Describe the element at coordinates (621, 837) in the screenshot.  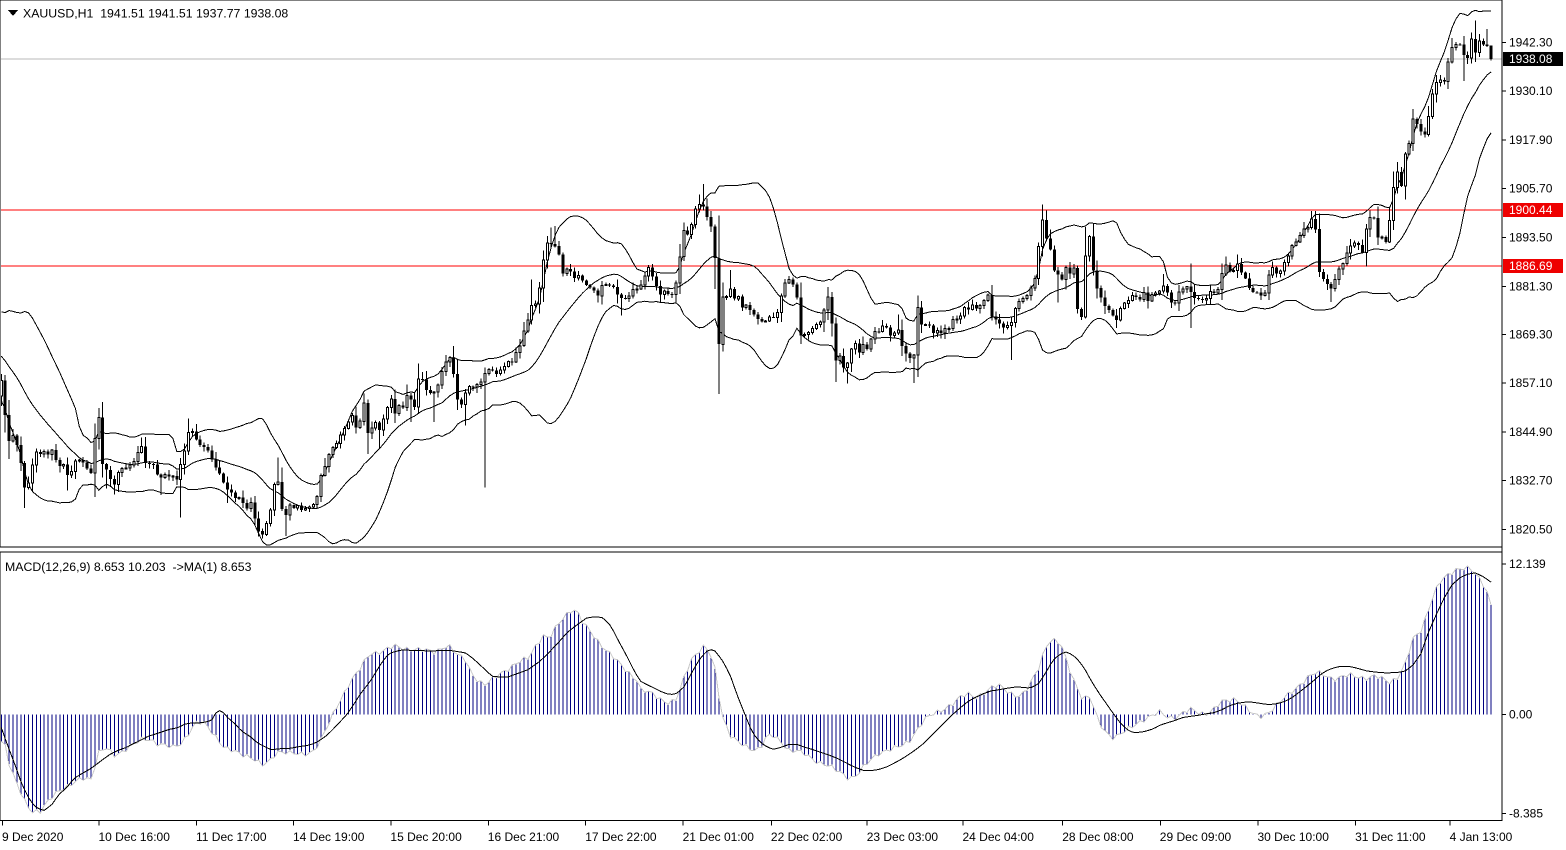
I see `svg-text: 17 Dec 22:00` at that location.